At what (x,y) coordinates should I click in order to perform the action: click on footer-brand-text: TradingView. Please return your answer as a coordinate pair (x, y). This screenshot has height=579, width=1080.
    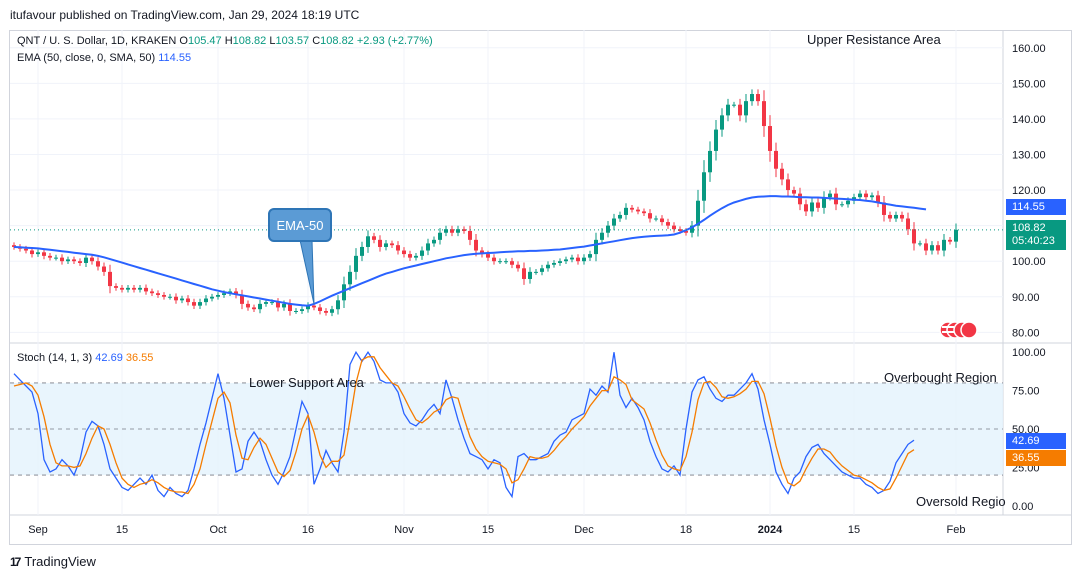
    Looking at the image, I should click on (60, 561).